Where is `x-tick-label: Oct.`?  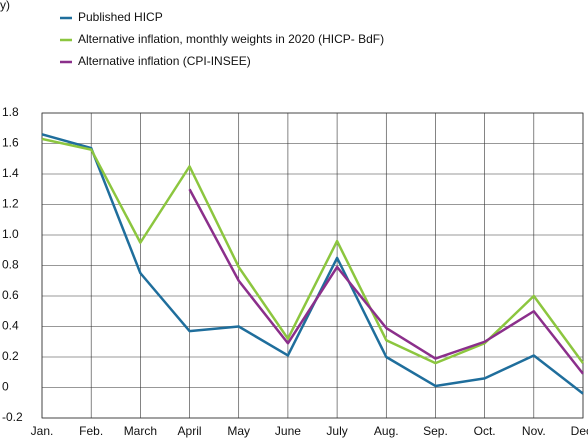
x-tick-label: Oct. is located at coordinates (485, 431).